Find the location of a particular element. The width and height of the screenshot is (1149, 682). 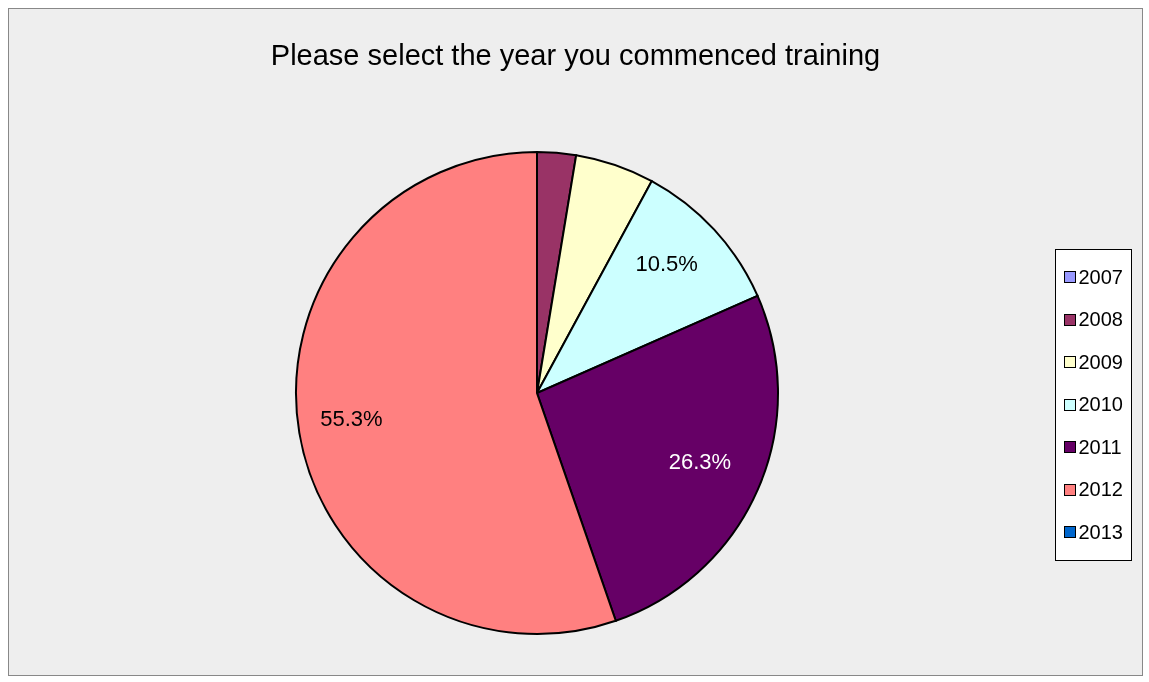

legend-label: 2012 is located at coordinates (1100, 490).